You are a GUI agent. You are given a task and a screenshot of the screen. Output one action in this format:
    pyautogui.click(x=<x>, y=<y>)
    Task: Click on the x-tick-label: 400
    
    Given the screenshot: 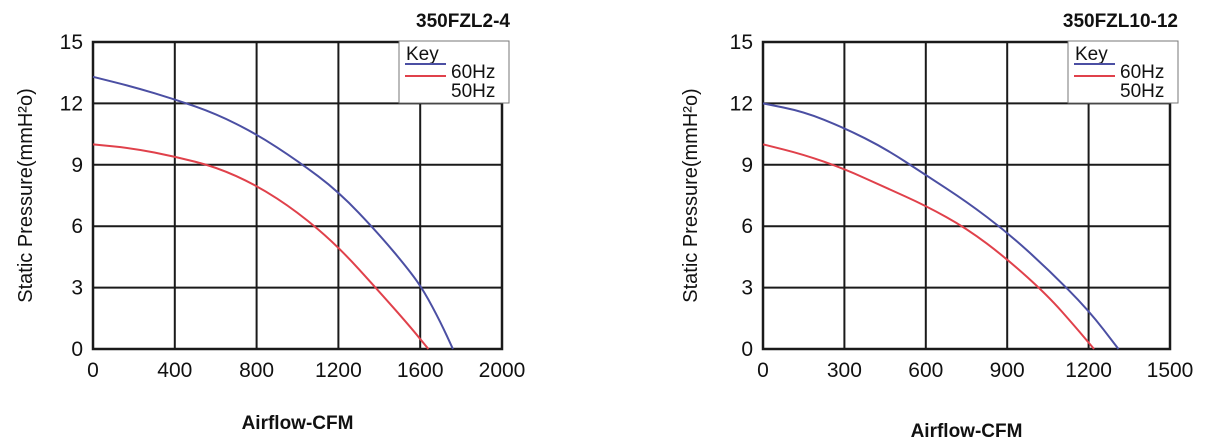 What is the action you would take?
    pyautogui.click(x=174, y=370)
    